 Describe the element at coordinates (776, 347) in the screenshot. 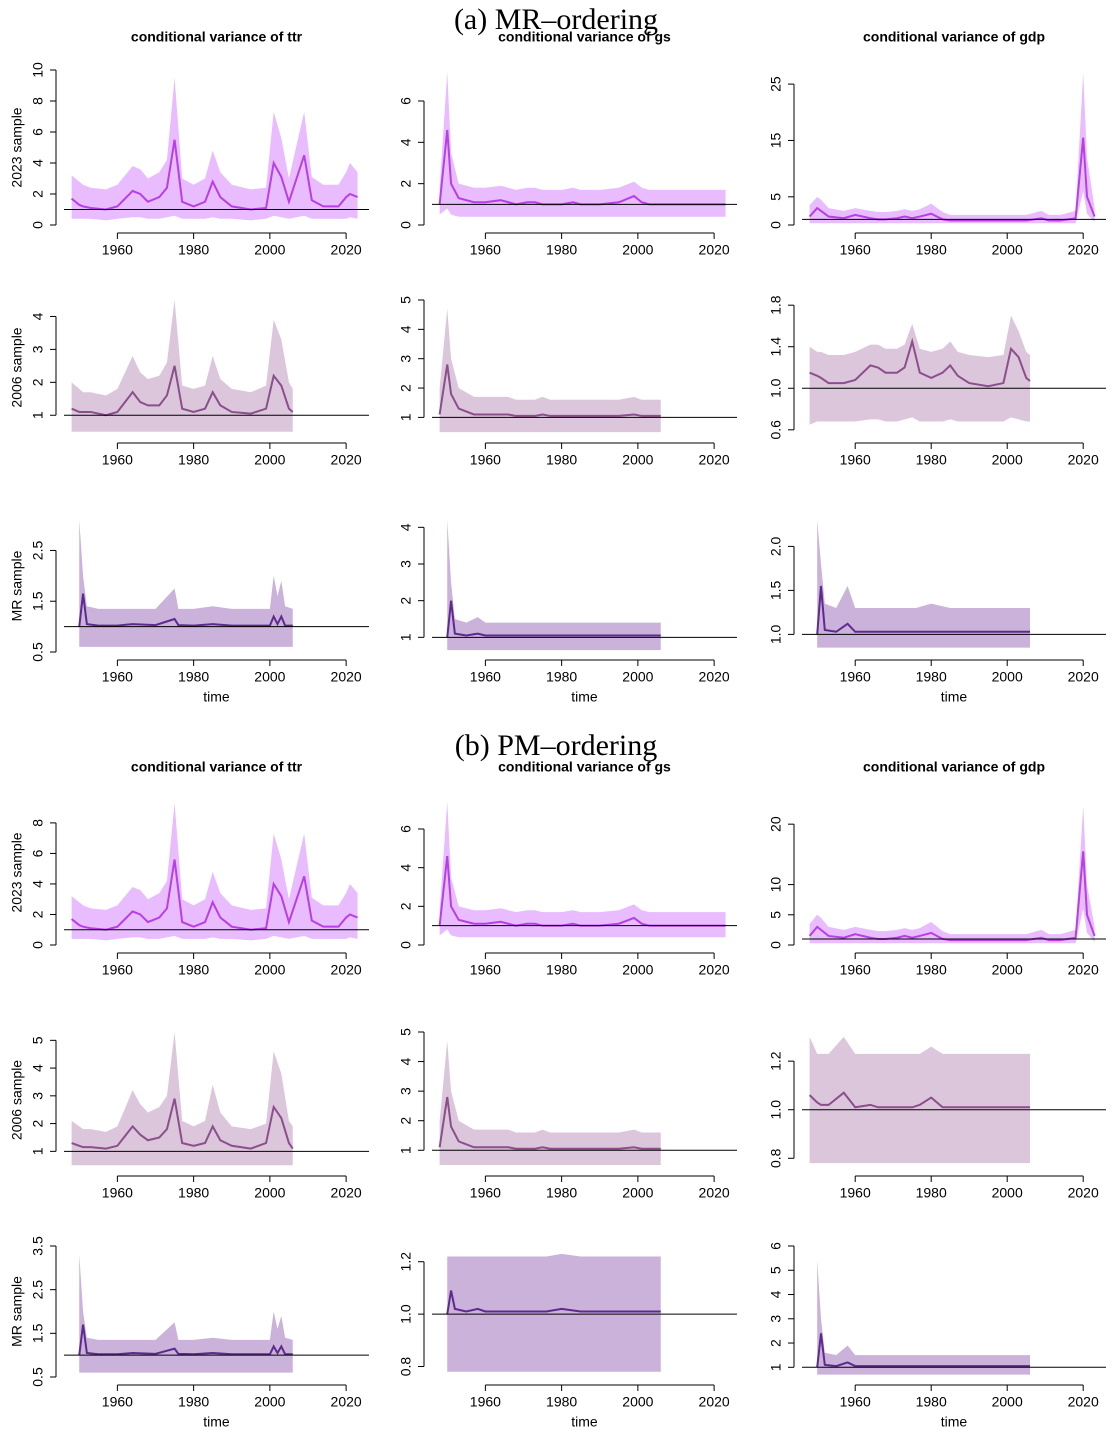

I see `y-tick-label: 1.4` at that location.